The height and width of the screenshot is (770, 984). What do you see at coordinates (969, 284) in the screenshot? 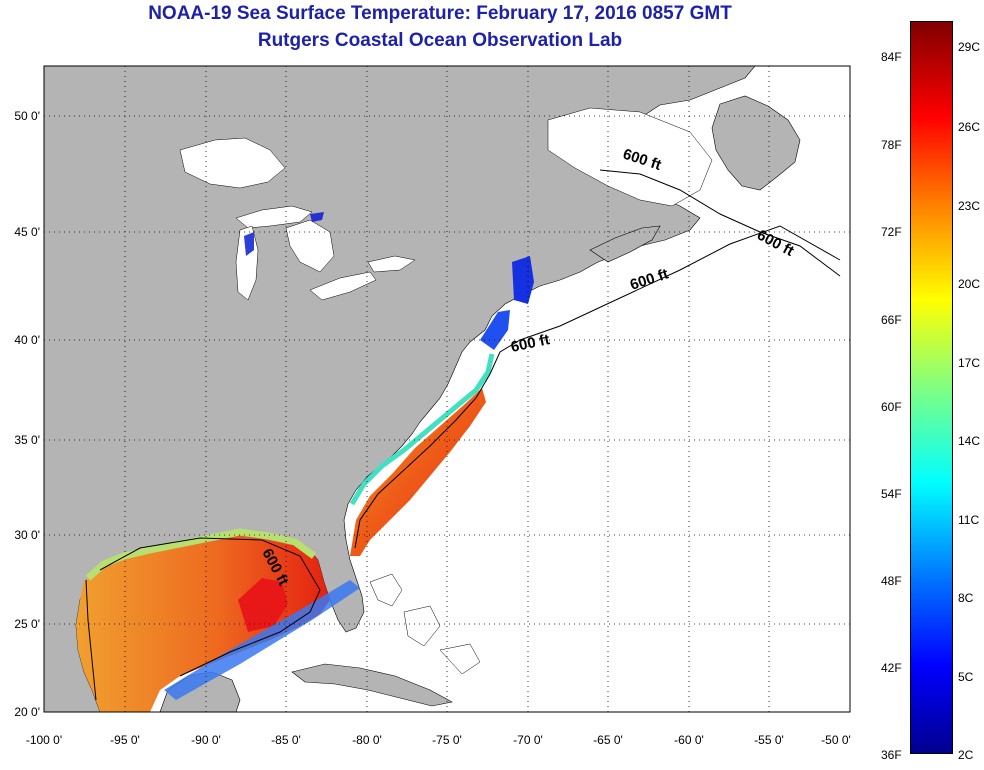
I see `colorbar-c-label: 20C` at bounding box center [969, 284].